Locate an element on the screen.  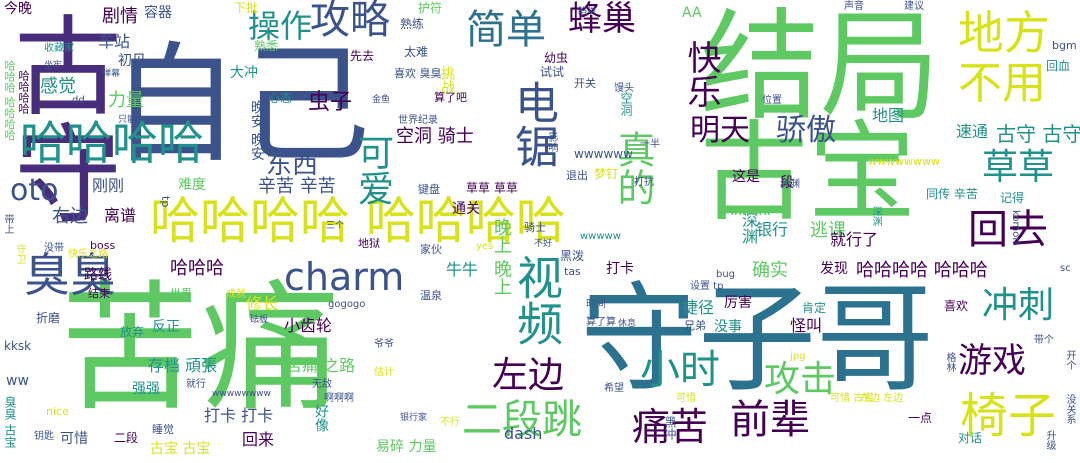
word-tainan: 太难 is located at coordinates (416, 52).